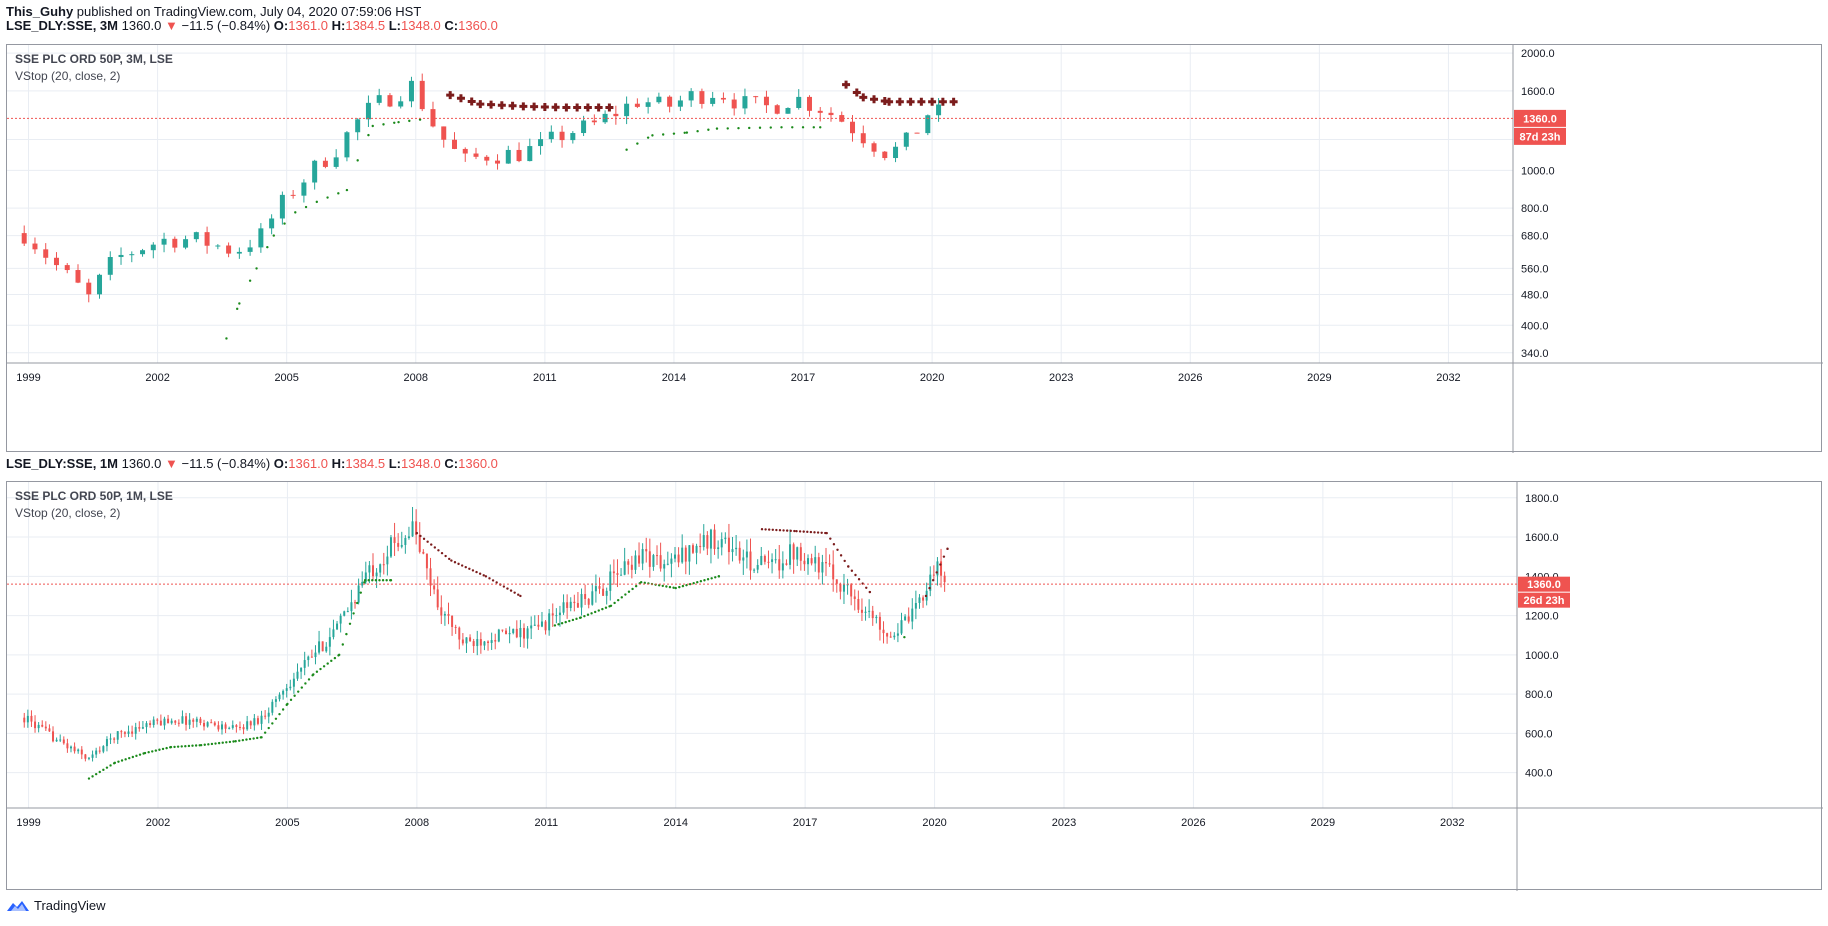  What do you see at coordinates (1190, 378) in the screenshot?
I see `x-tick-label: 2026` at bounding box center [1190, 378].